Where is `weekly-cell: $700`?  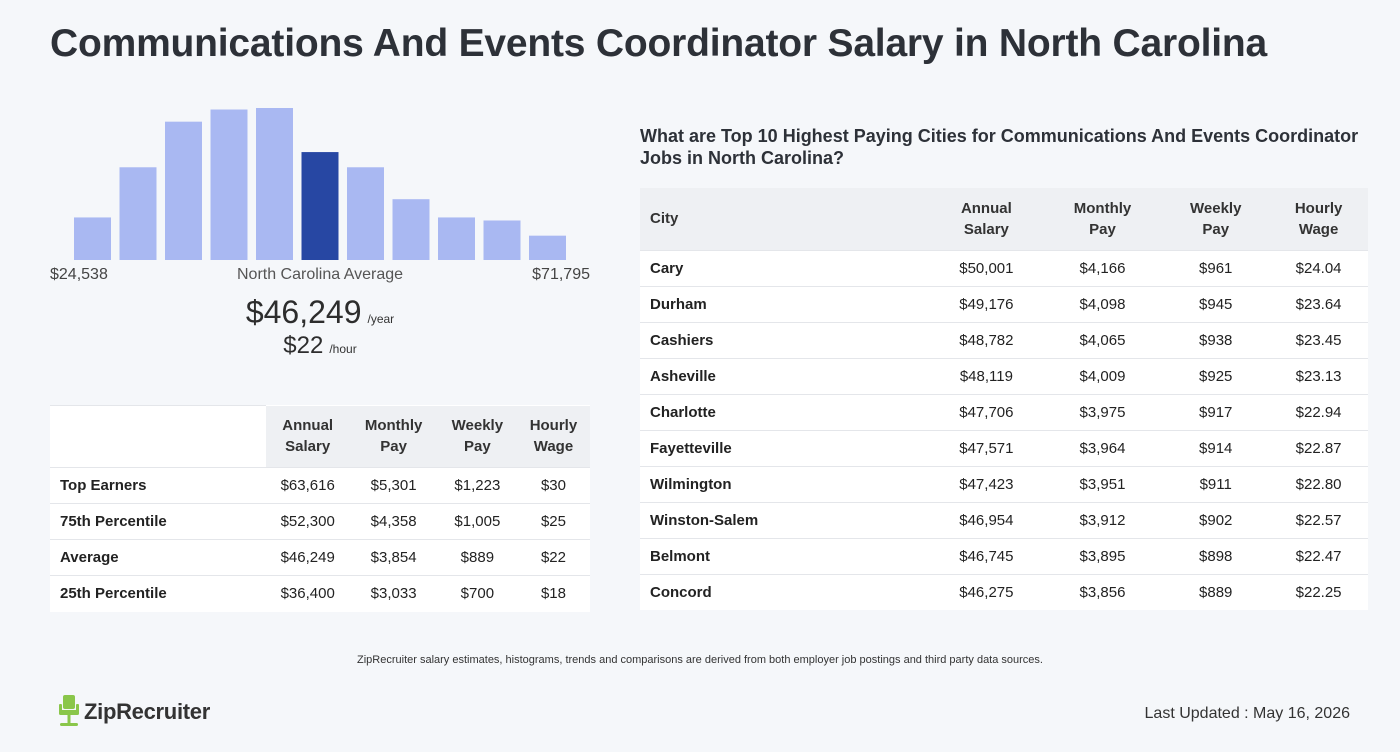
weekly-cell: $700 is located at coordinates (477, 593).